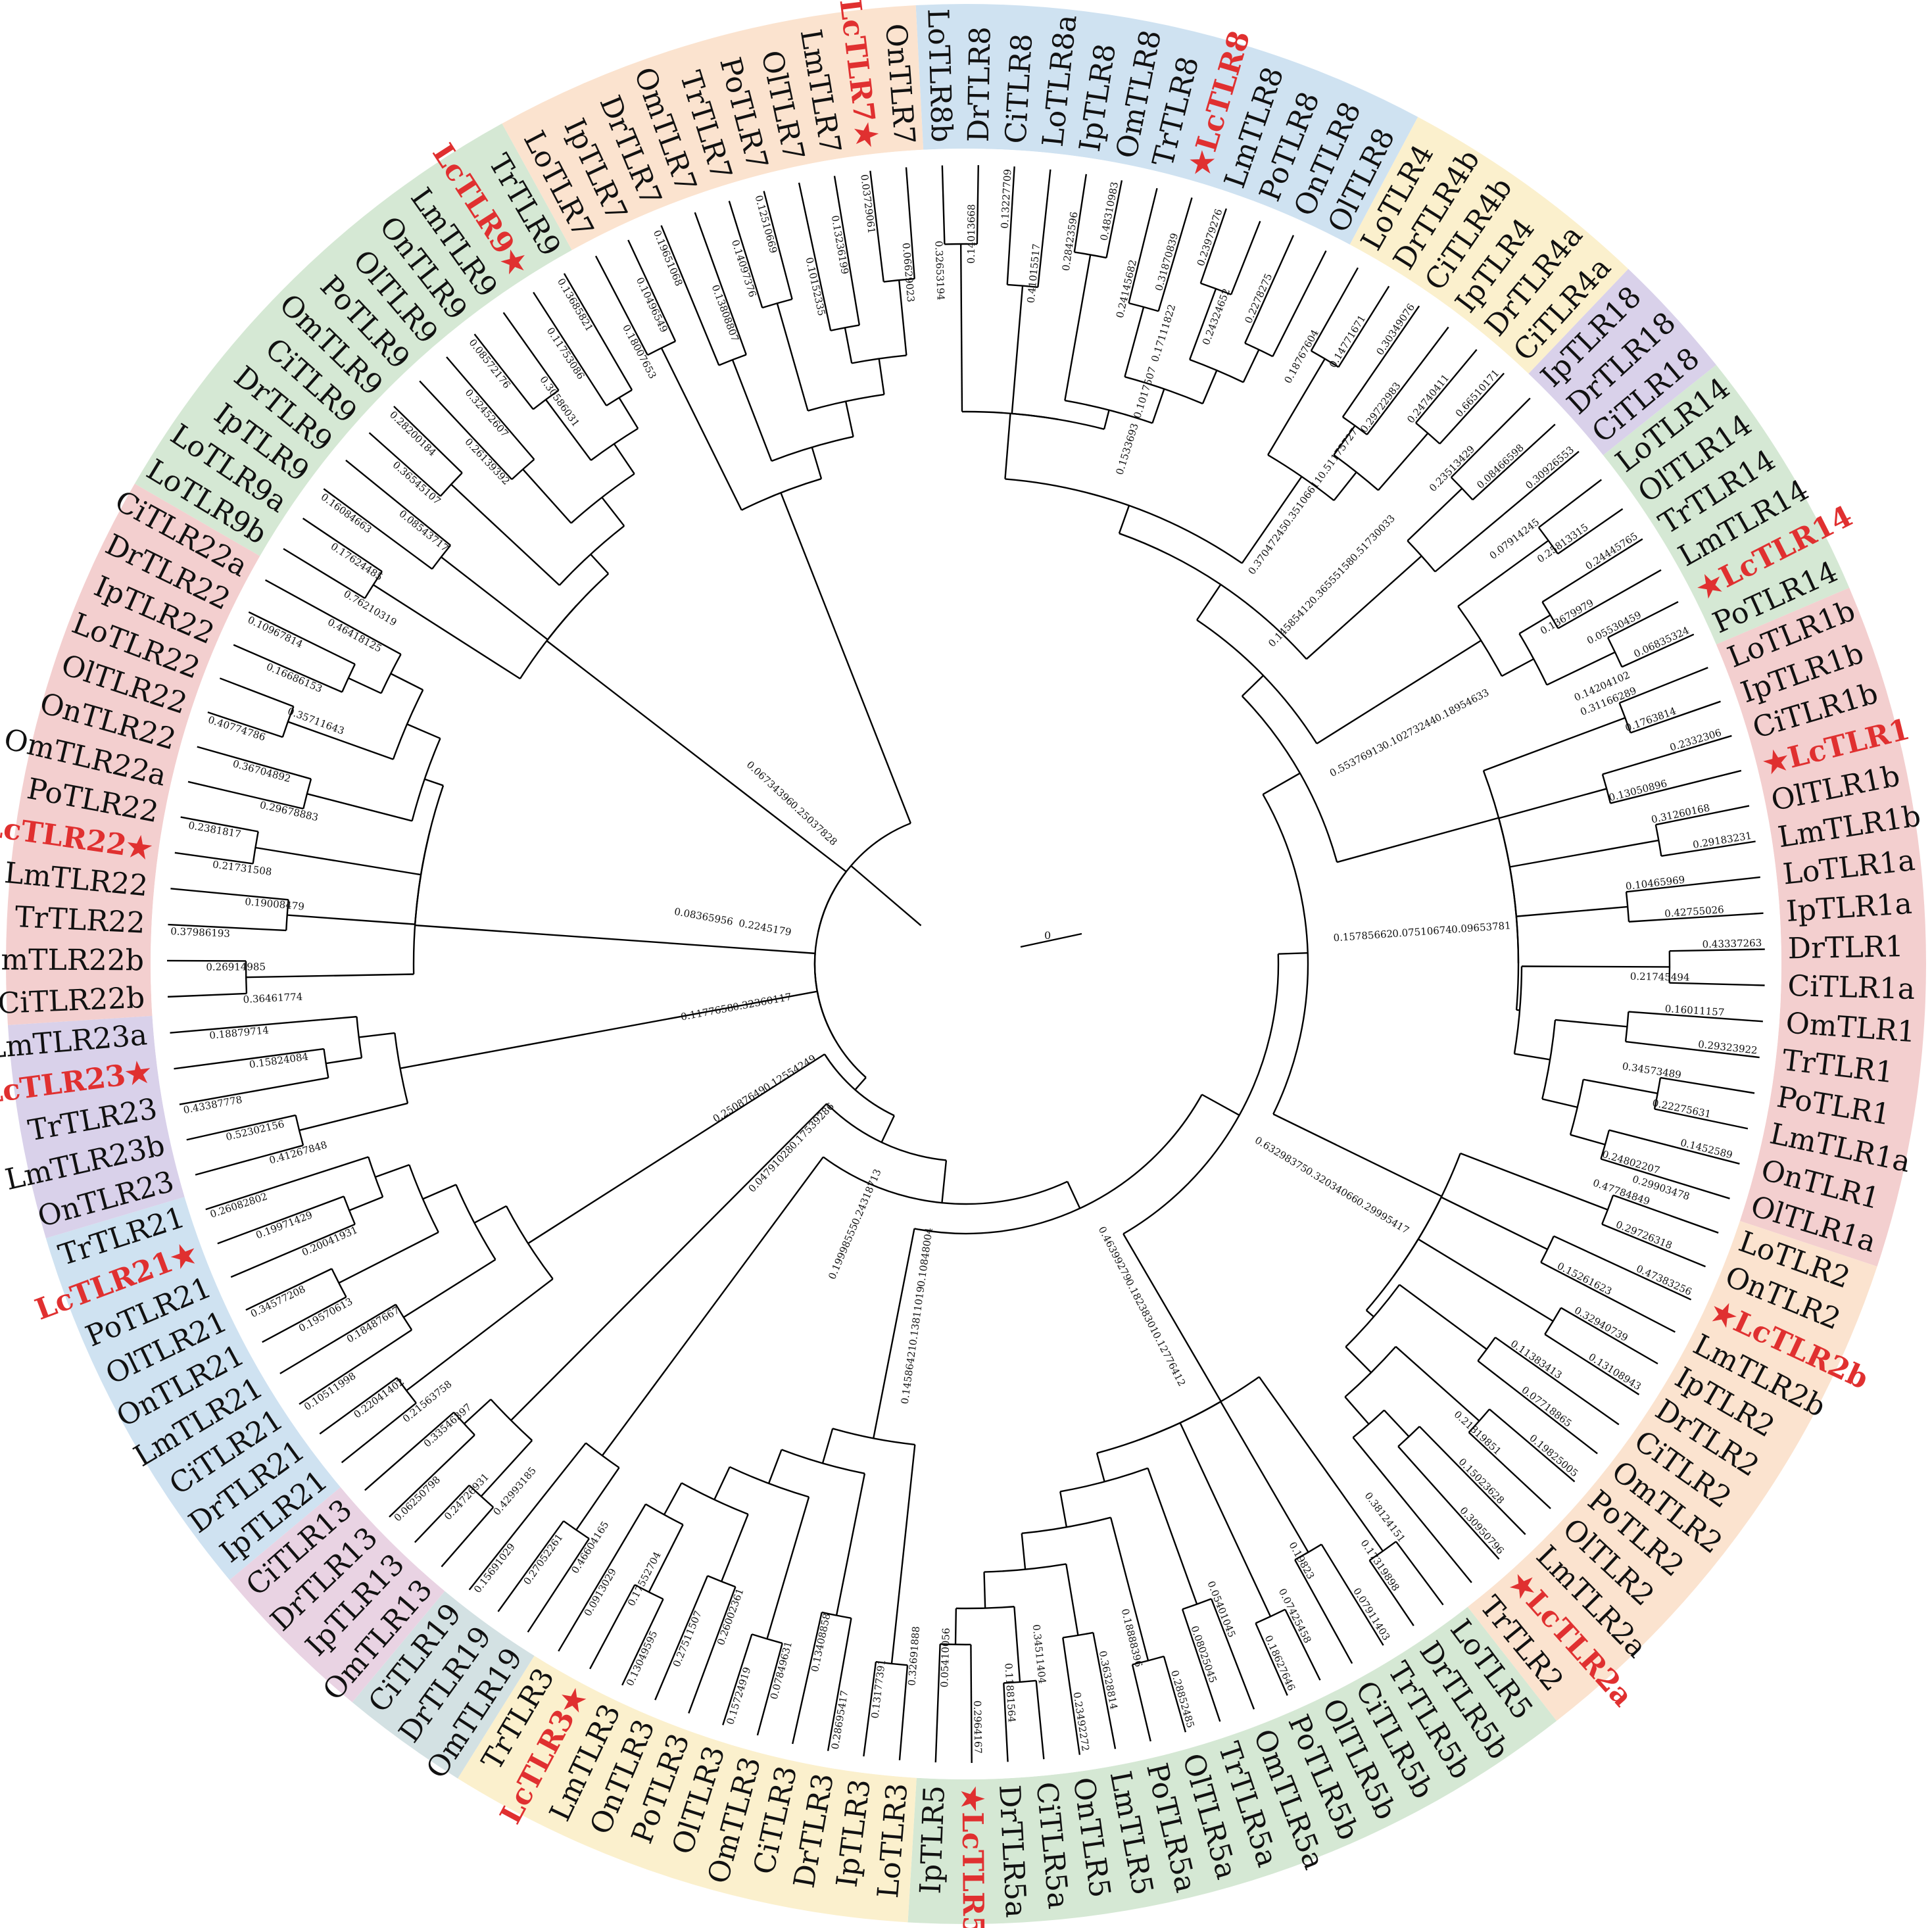 This screenshot has height=1928, width=1932. I want to click on backbone-arc, so click(1124, 521).